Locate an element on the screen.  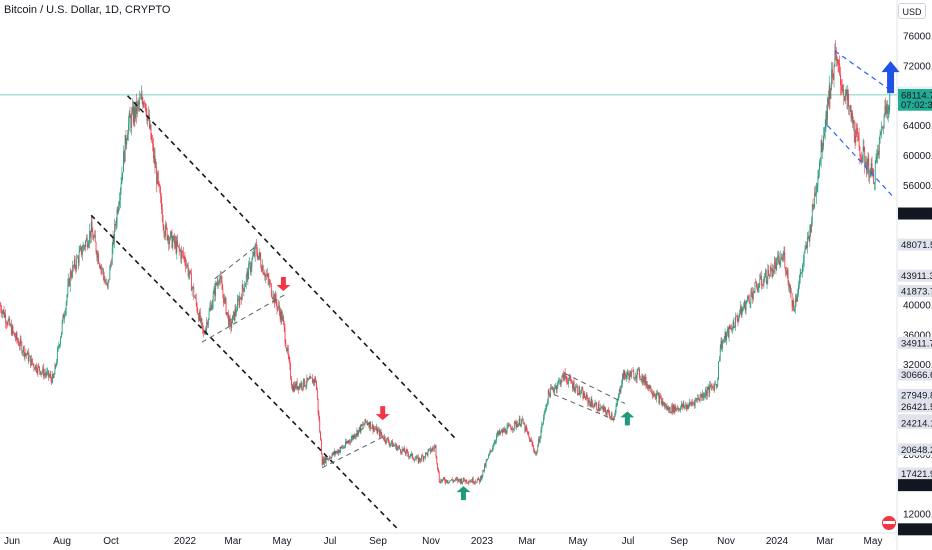
x-tick-label: Sep is located at coordinates (378, 541).